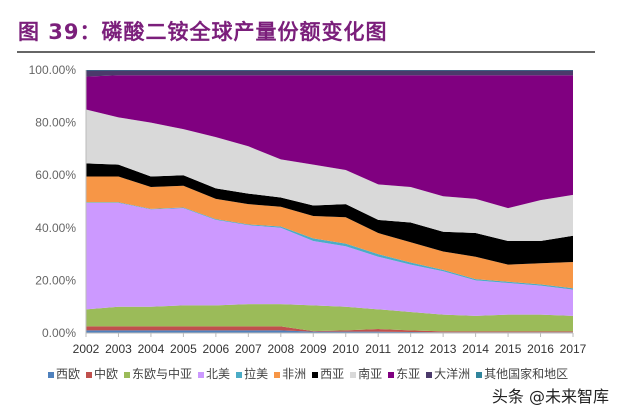 This screenshot has height=408, width=629. Describe the element at coordinates (218, 374) in the screenshot. I see `legend-label: 北美` at that location.